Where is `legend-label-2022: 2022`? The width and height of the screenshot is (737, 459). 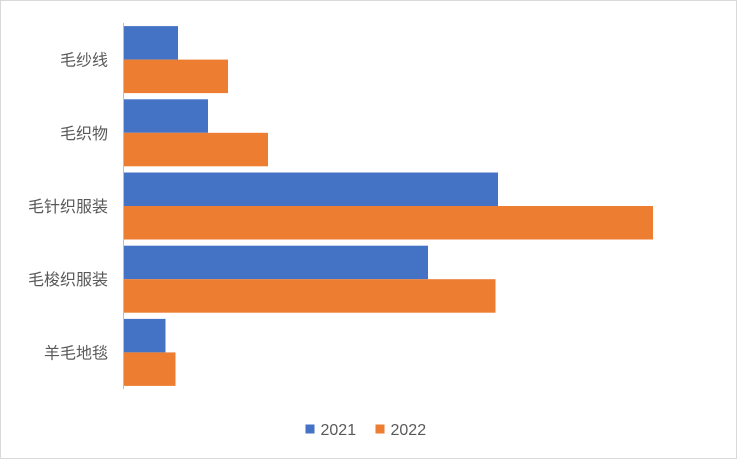
legend-label-2022: 2022 is located at coordinates (409, 430).